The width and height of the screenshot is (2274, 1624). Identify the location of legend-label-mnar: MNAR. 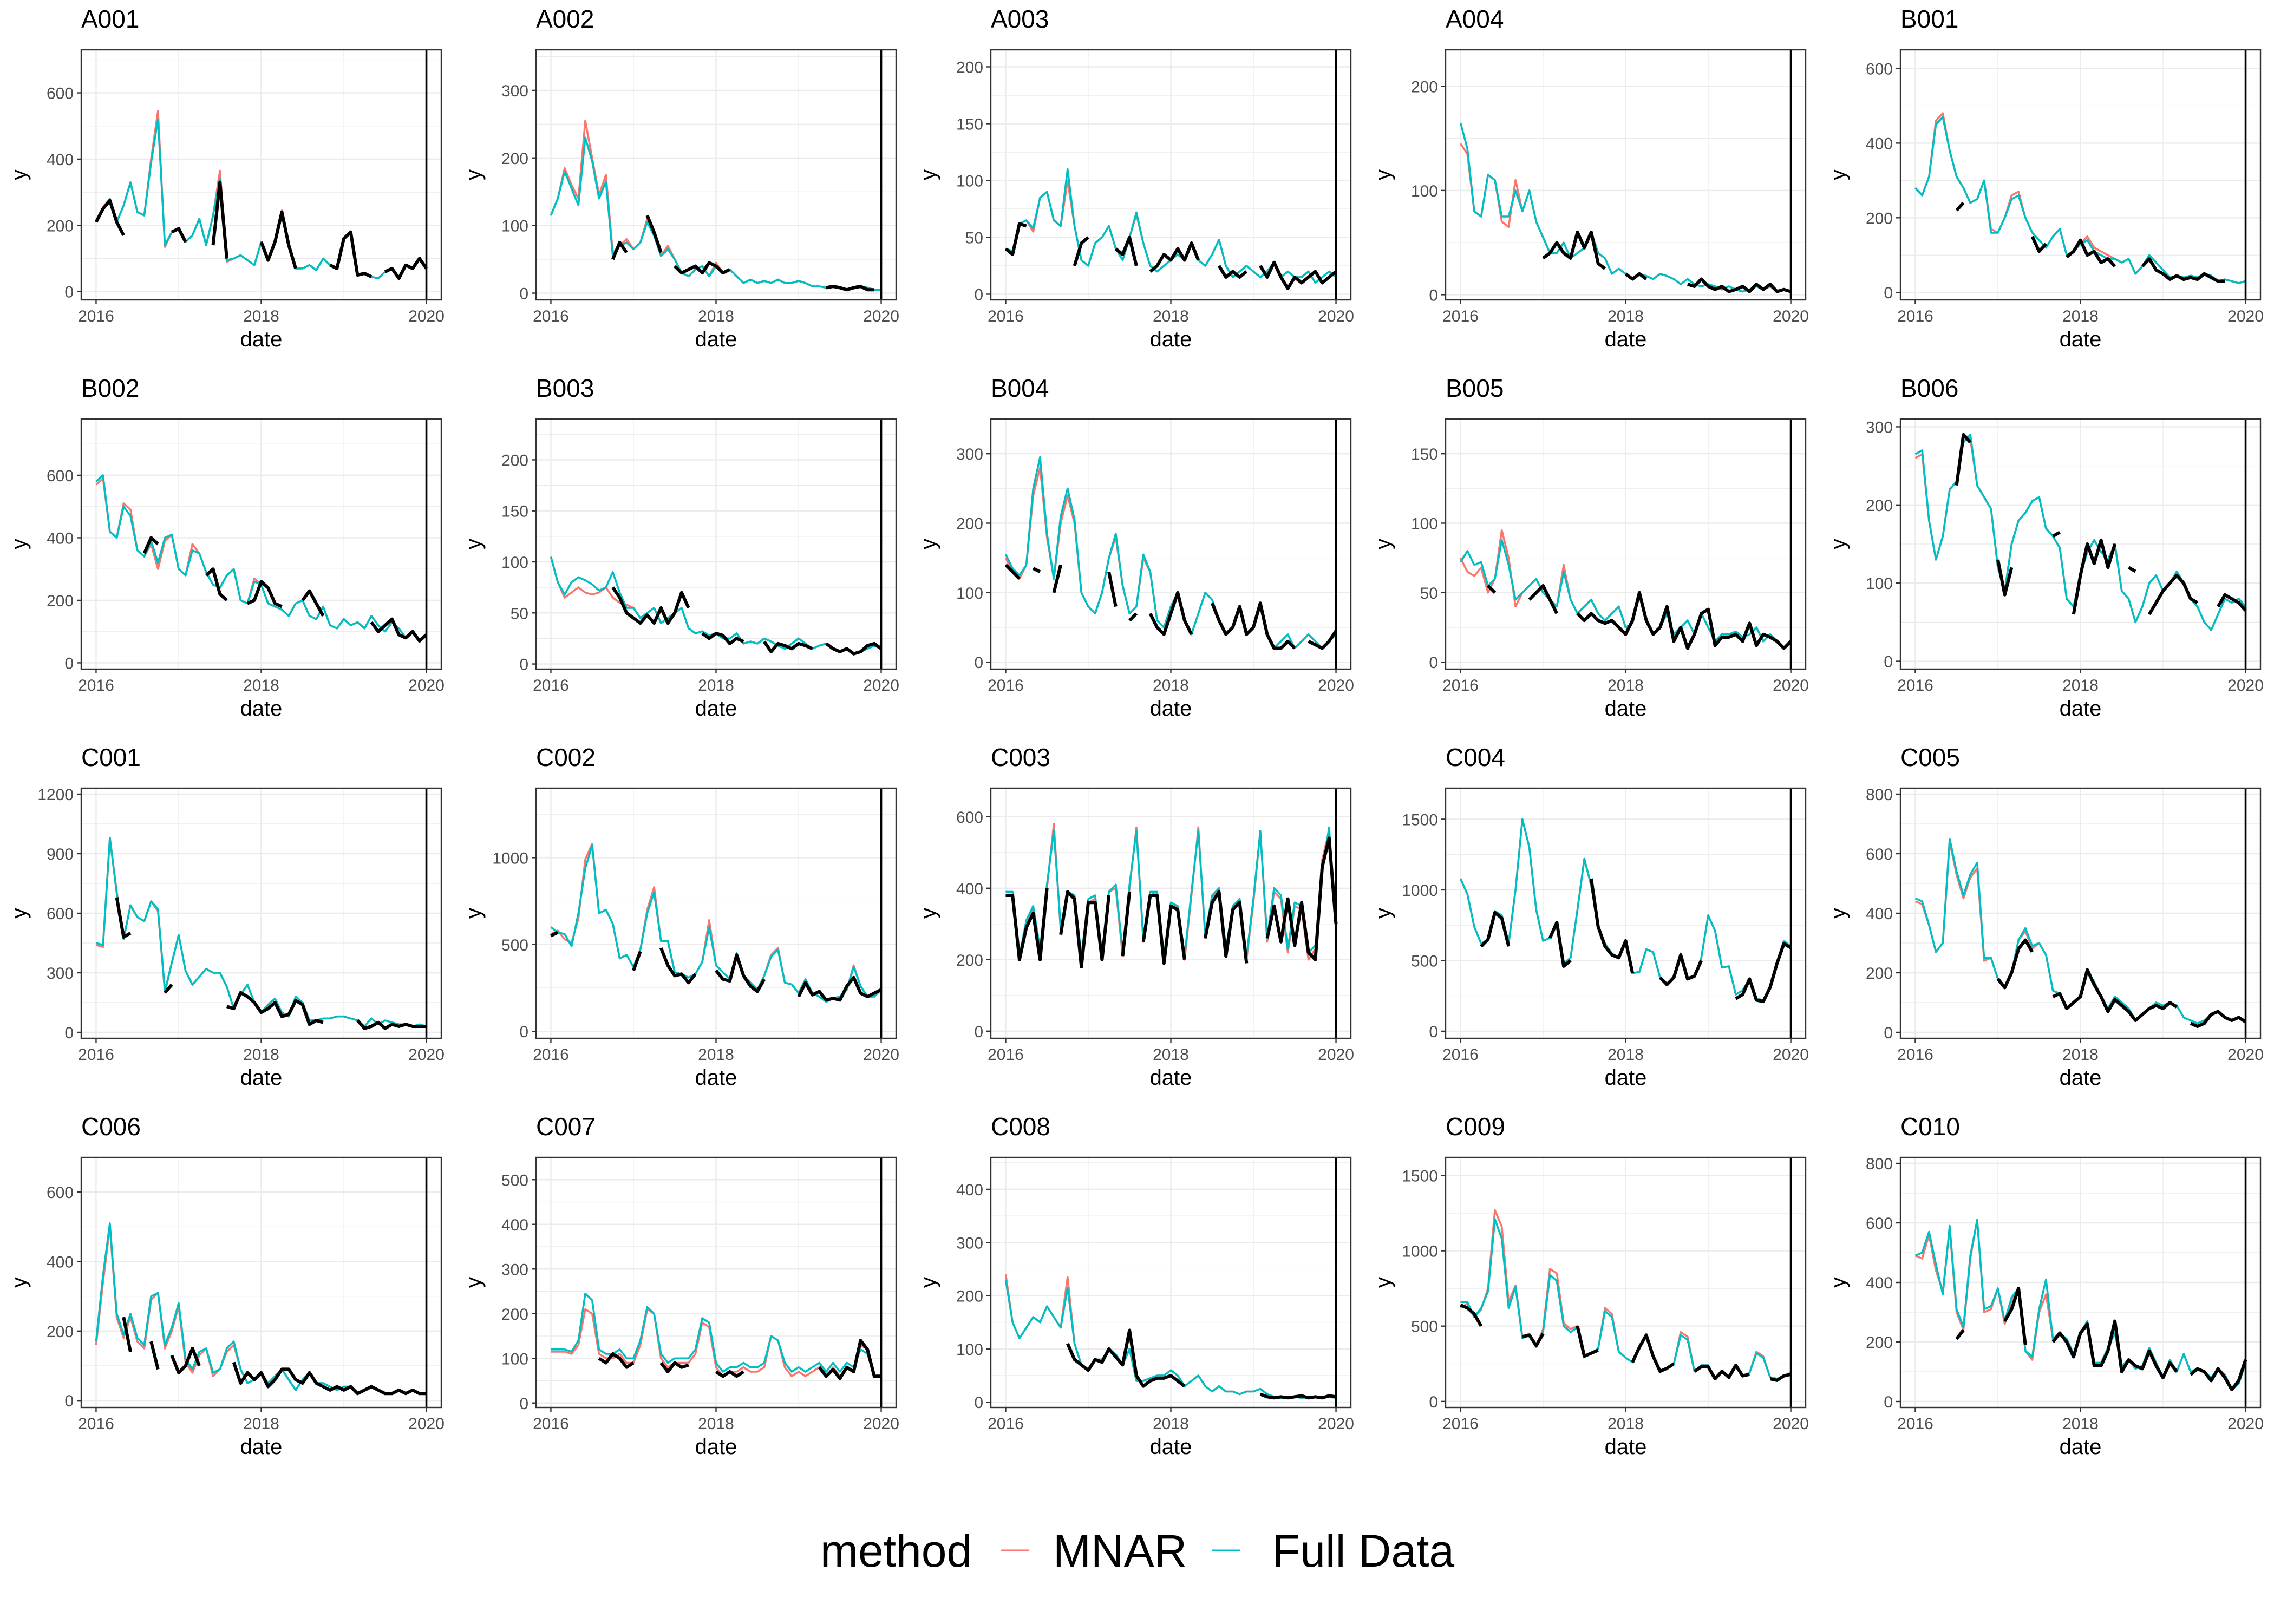
(1120, 1550).